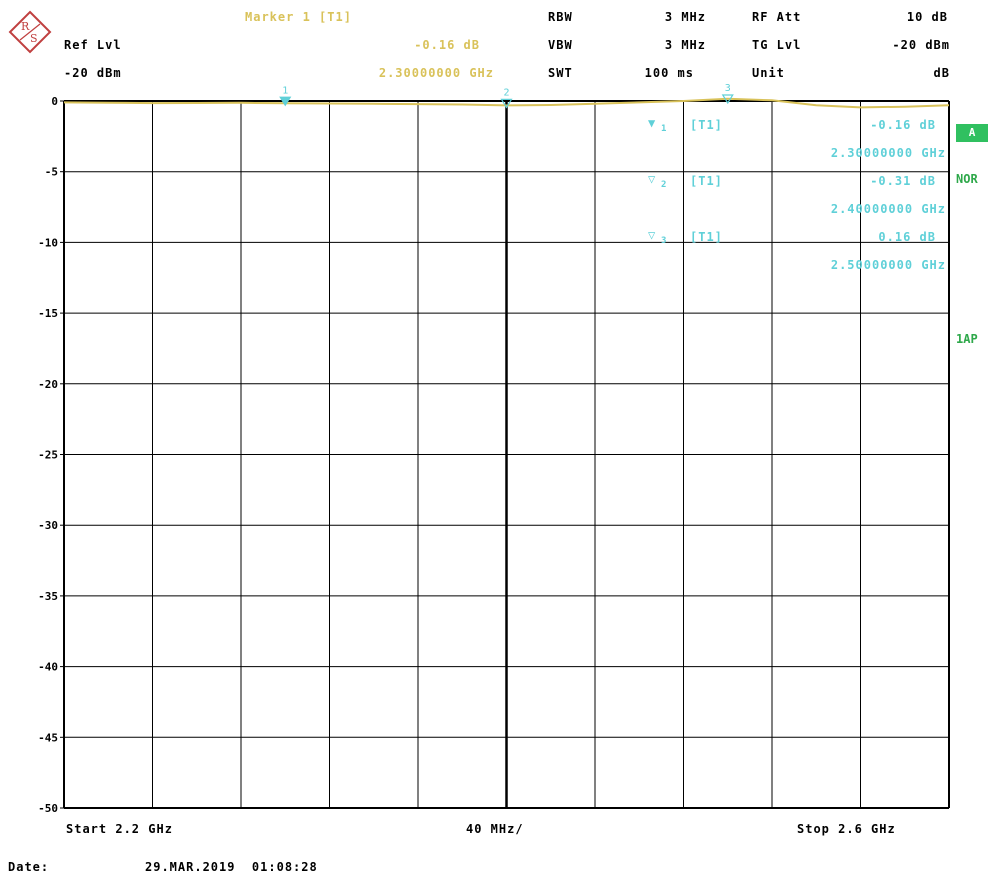 This screenshot has width=991, height=879. What do you see at coordinates (48, 384) in the screenshot?
I see `y-tick-label: -20` at bounding box center [48, 384].